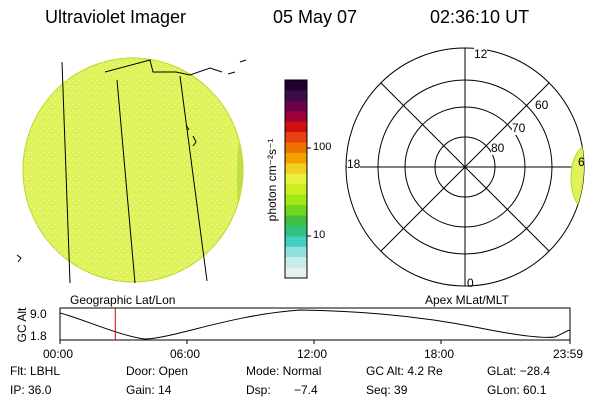  I want to click on date-label: 05 May 07, so click(315, 17).